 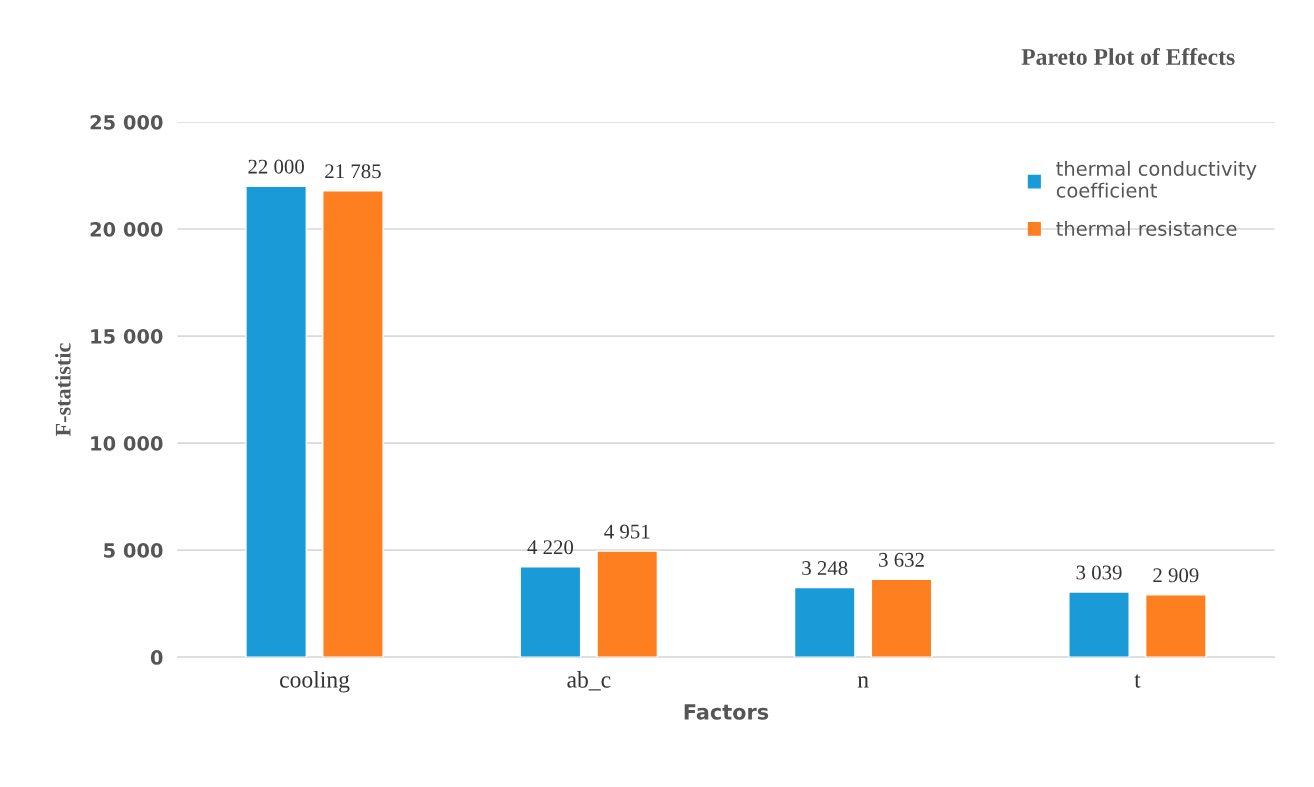 What do you see at coordinates (863, 682) in the screenshot?
I see `x-tick-label: n` at bounding box center [863, 682].